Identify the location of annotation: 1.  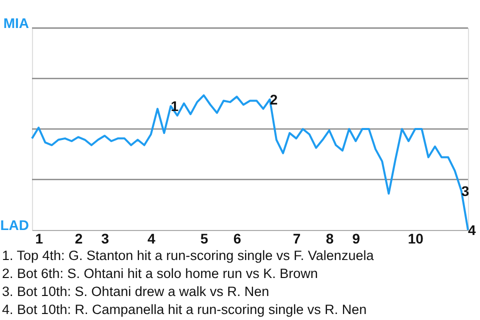
(174, 106).